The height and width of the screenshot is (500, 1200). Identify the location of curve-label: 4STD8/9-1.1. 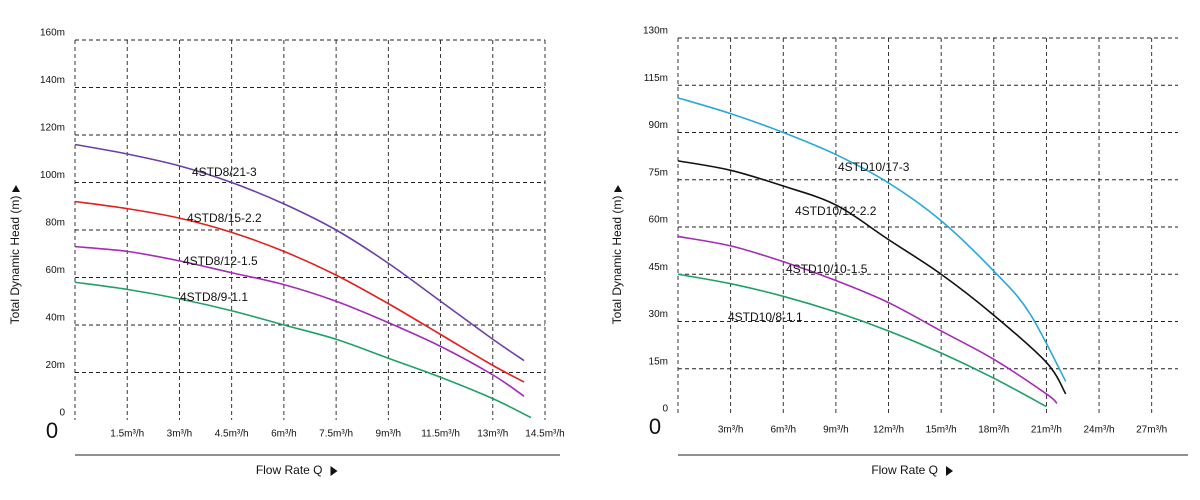
(214, 297).